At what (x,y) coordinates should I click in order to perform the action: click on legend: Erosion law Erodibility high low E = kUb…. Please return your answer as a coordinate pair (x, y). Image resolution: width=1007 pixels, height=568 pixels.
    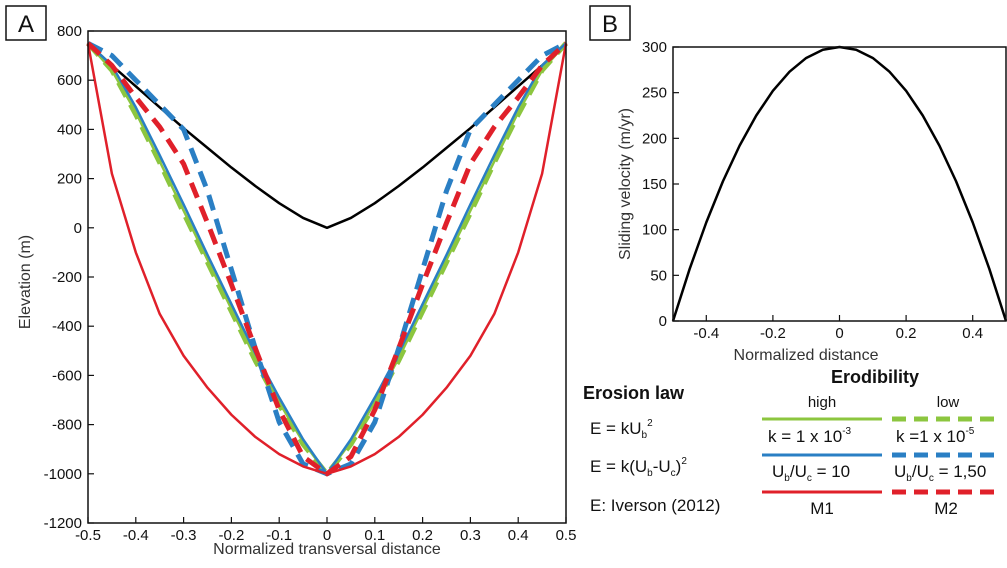
    Looking at the image, I should click on (791, 442).